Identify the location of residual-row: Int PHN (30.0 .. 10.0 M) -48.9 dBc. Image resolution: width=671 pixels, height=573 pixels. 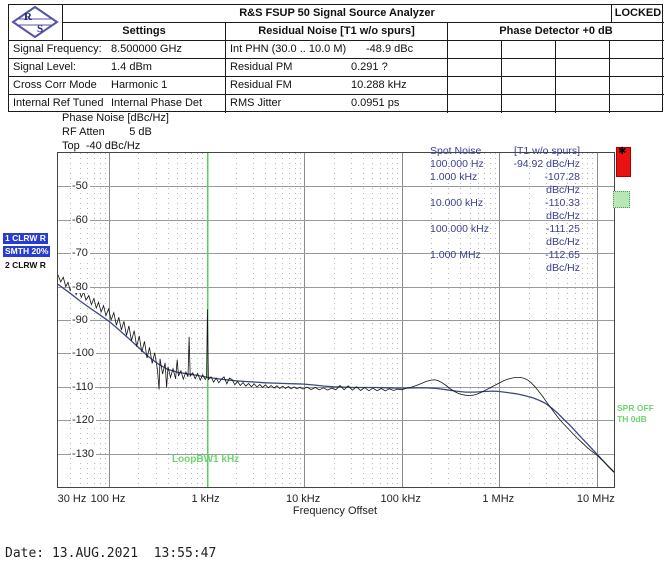
(337, 50).